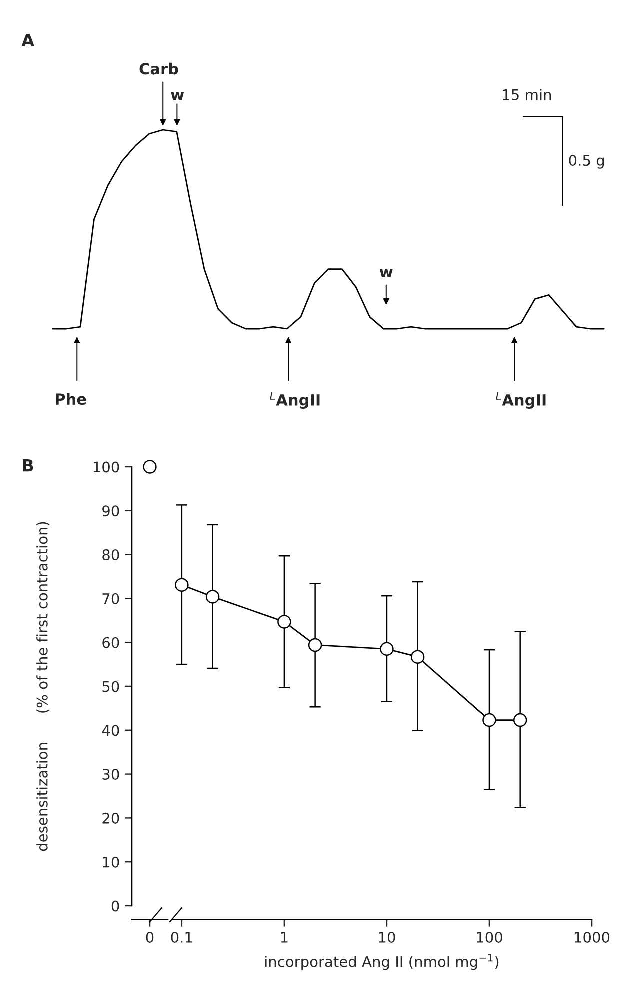  What do you see at coordinates (181, 937) in the screenshot?
I see `x-tick-label: 0.1` at bounding box center [181, 937].